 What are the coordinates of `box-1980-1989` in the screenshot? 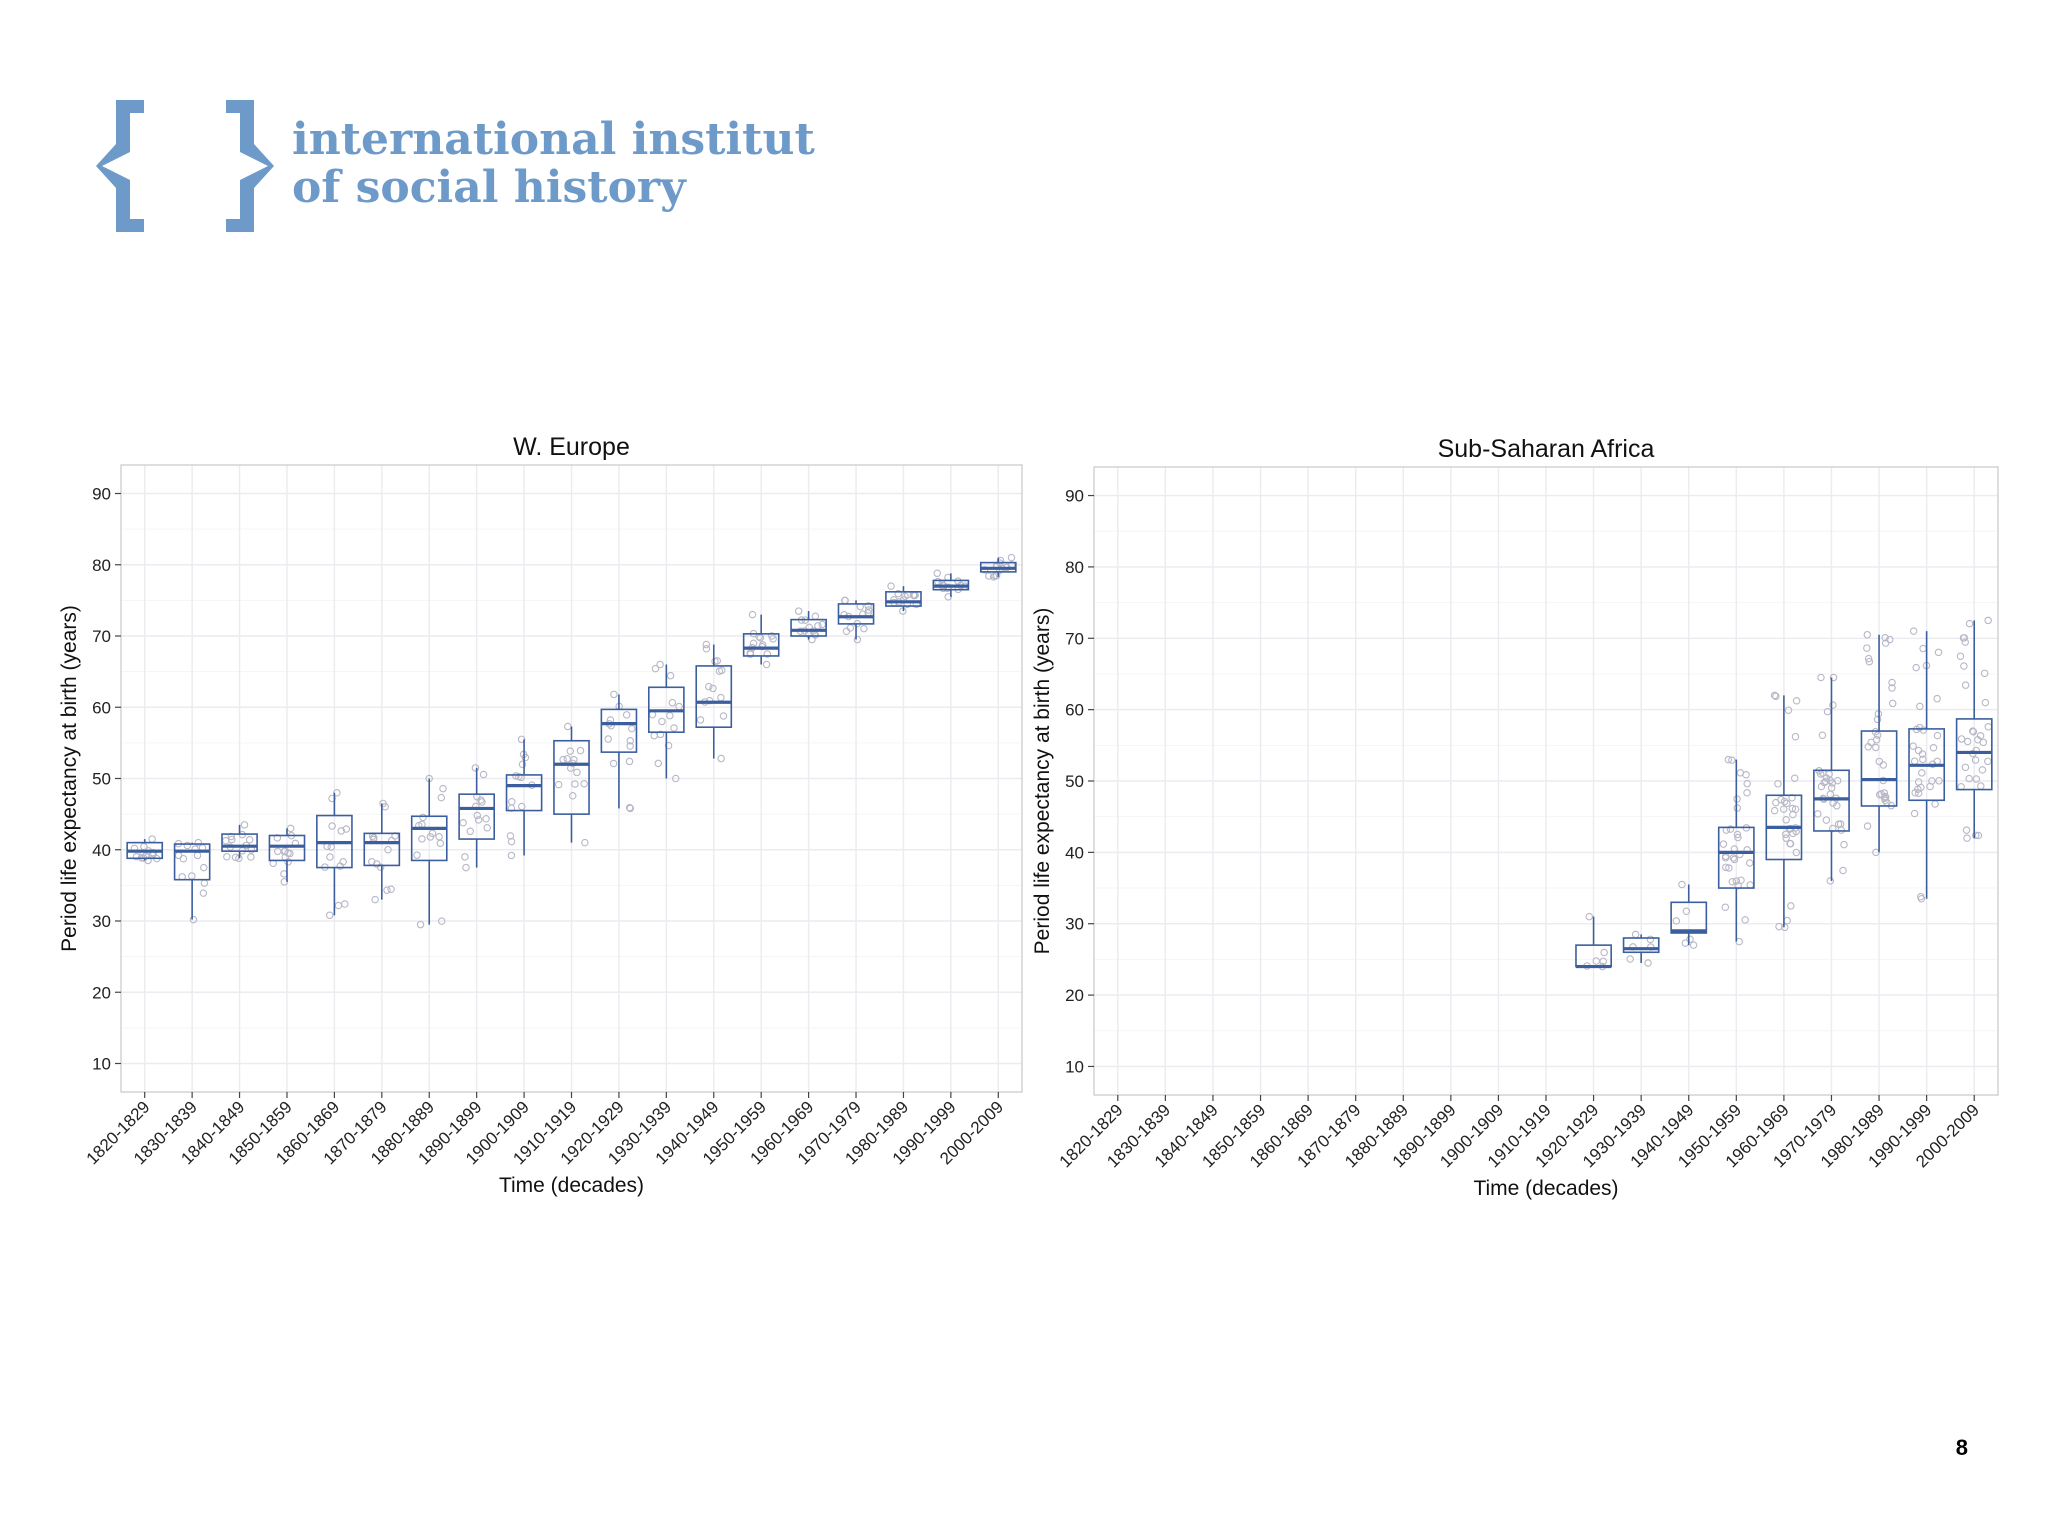 It's located at (1879, 743).